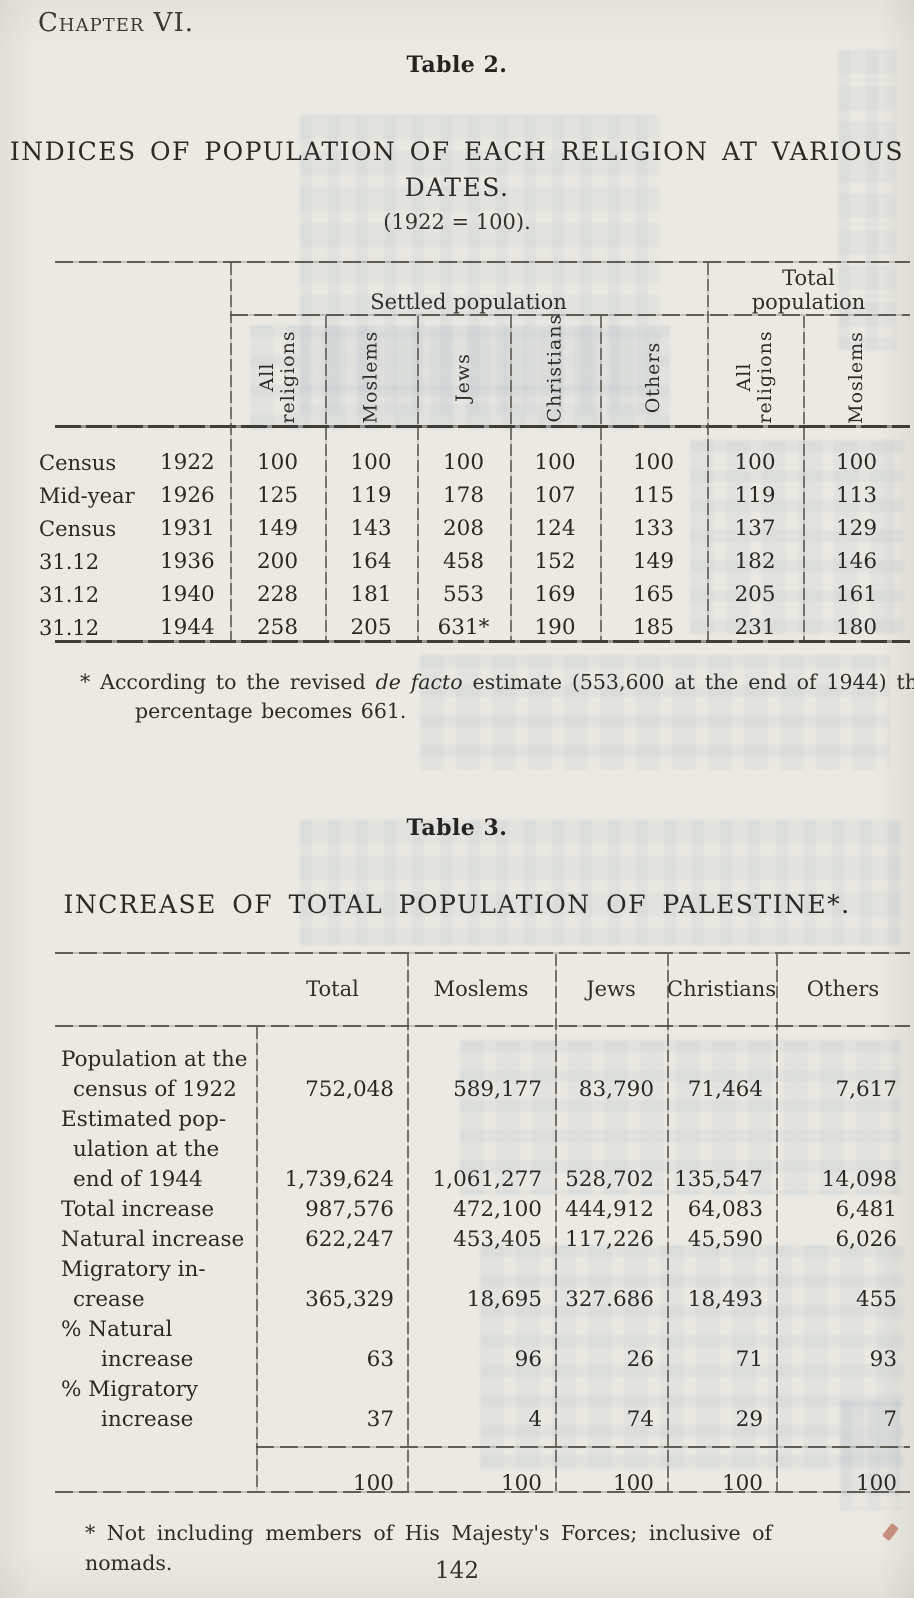 The image size is (914, 1598). Describe the element at coordinates (156, 1471) in the screenshot. I see `row-label-blank` at that location.